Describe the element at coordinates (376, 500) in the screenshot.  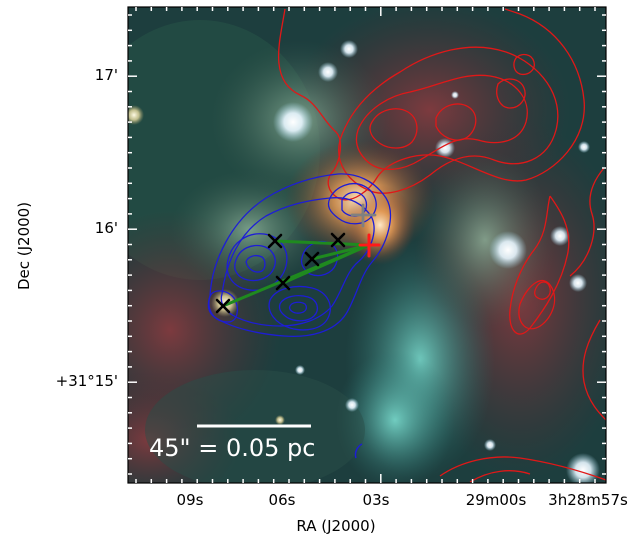
I see `x-tick-label: 03s` at that location.